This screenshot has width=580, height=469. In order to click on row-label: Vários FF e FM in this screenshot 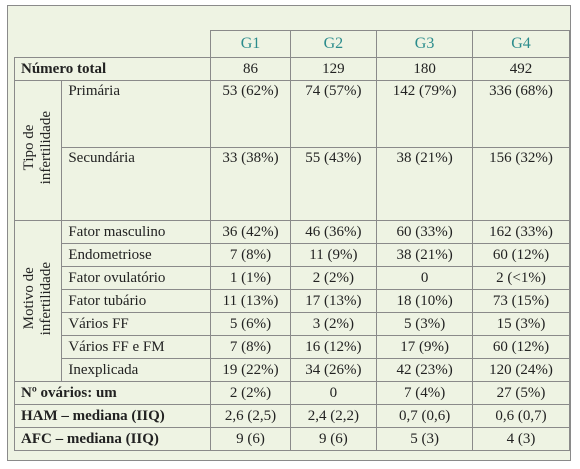, I will do `click(136, 347)`.